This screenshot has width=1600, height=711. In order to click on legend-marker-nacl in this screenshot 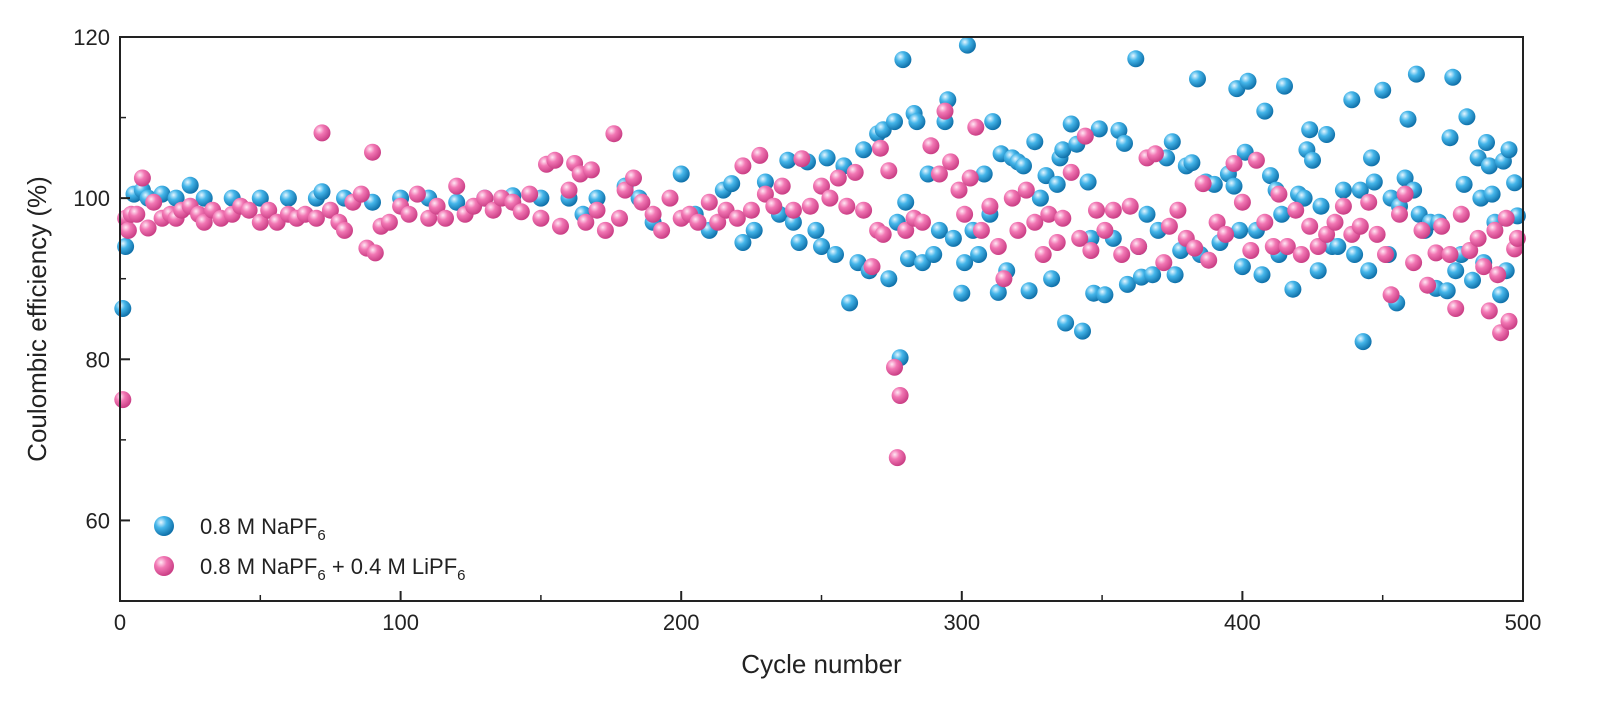, I will do `click(164, 526)`.